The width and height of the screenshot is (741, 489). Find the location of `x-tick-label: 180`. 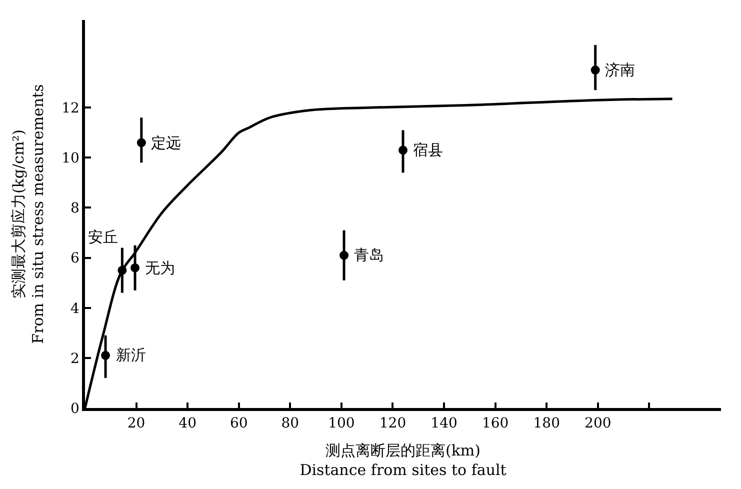

x-tick-label: 180 is located at coordinates (546, 424).